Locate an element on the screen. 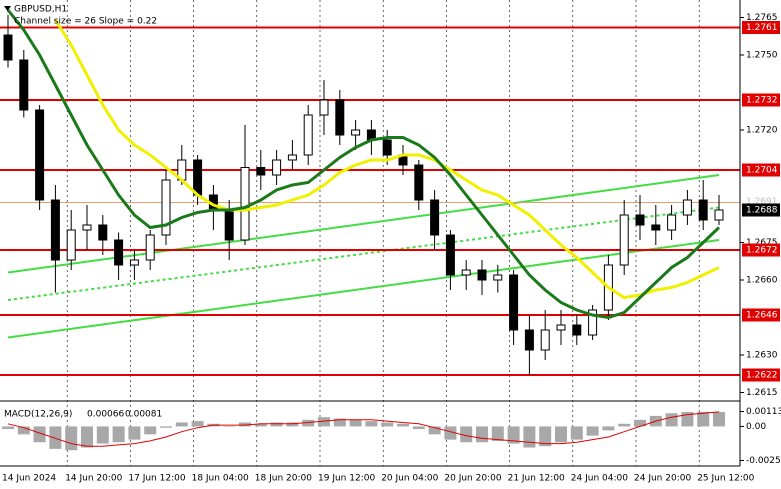 The width and height of the screenshot is (781, 489). y-tick-label: 1.2720 is located at coordinates (762, 131).